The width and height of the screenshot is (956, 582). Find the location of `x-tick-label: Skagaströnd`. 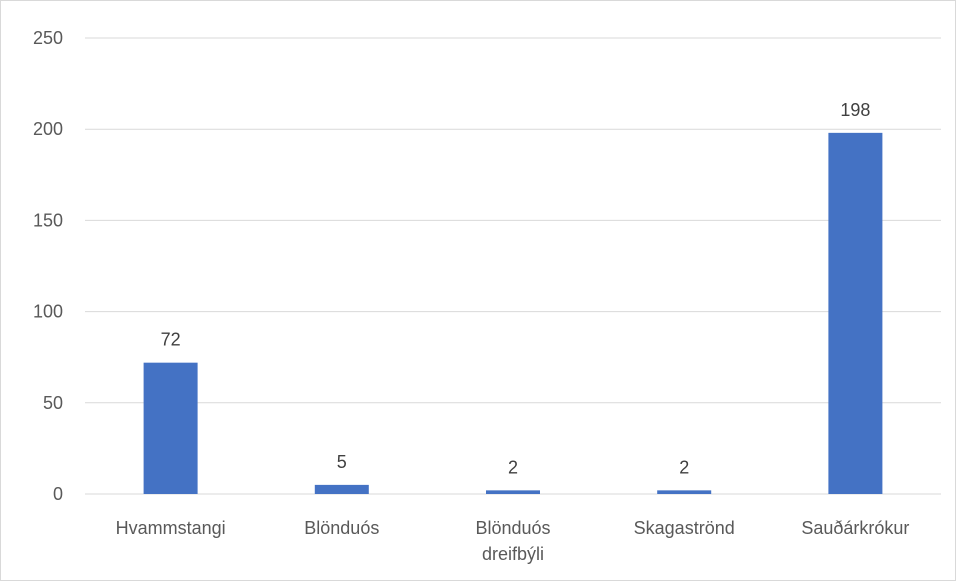

x-tick-label: Skagaströnd is located at coordinates (684, 528).